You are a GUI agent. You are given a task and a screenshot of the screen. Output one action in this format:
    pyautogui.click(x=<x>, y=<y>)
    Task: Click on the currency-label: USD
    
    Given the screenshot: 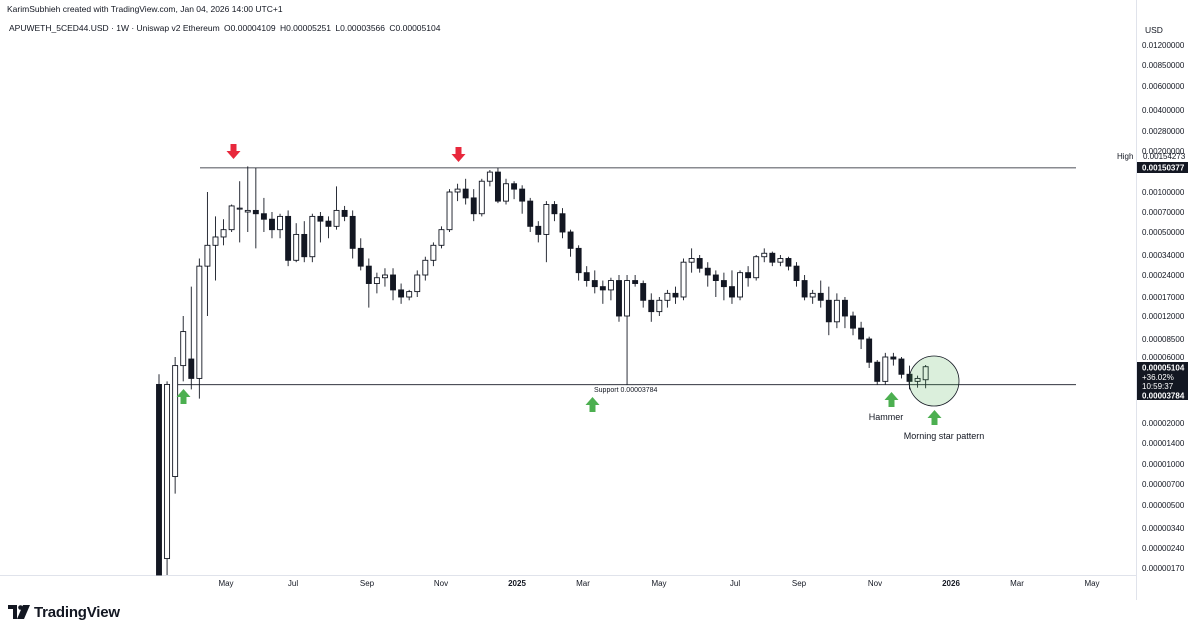 What is the action you would take?
    pyautogui.click(x=1154, y=30)
    